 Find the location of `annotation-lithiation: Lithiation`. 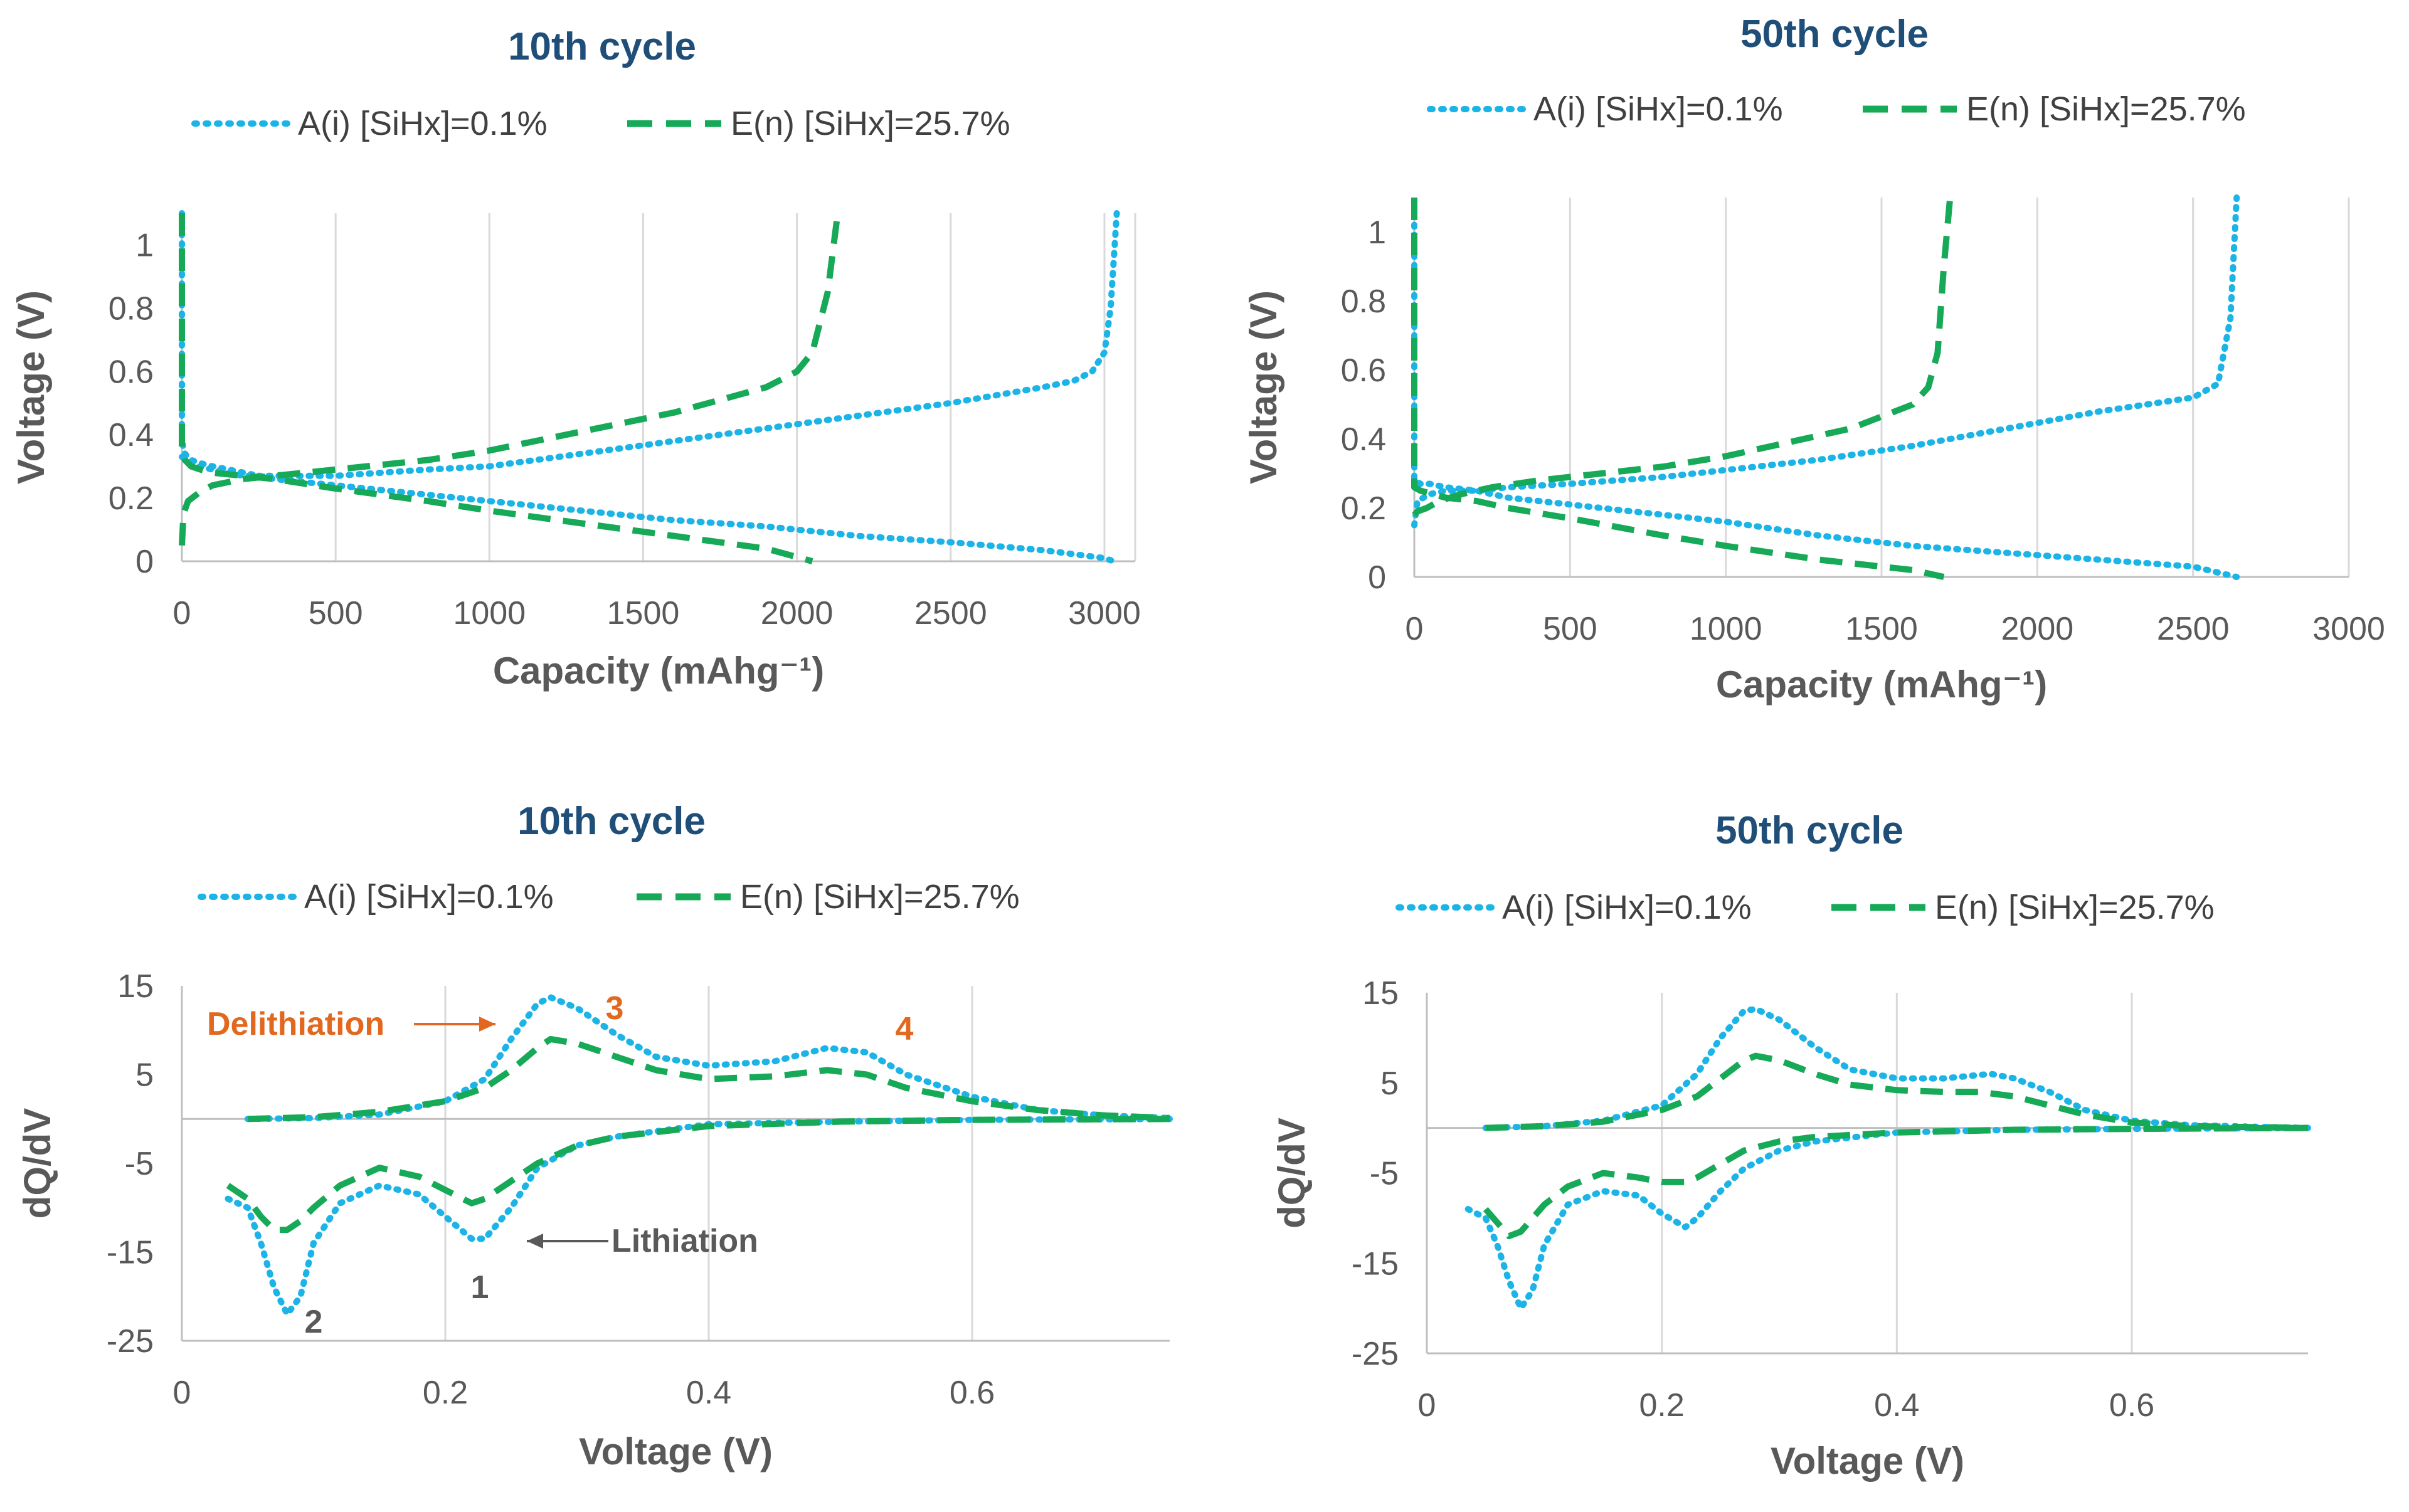

annotation-lithiation: Lithiation is located at coordinates (685, 1241).